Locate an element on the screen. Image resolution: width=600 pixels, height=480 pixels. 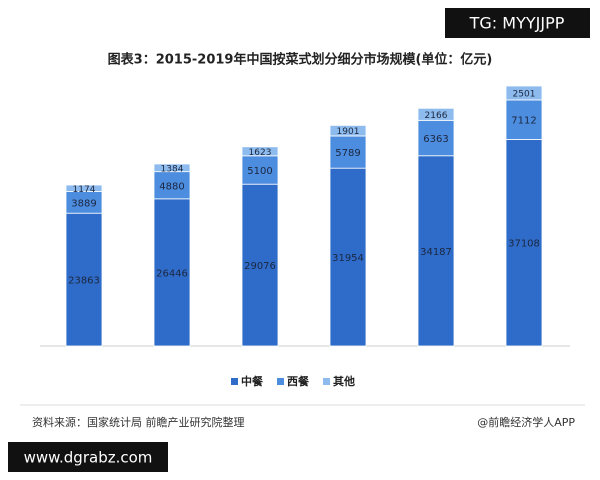
legend-label: 其他 is located at coordinates (344, 381).